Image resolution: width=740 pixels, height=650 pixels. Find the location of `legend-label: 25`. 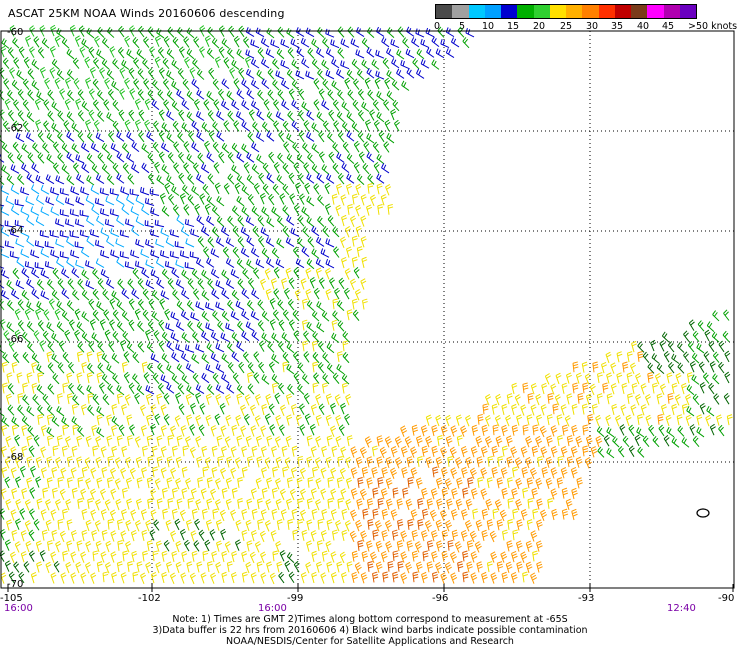

legend-label: 25 is located at coordinates (566, 26).